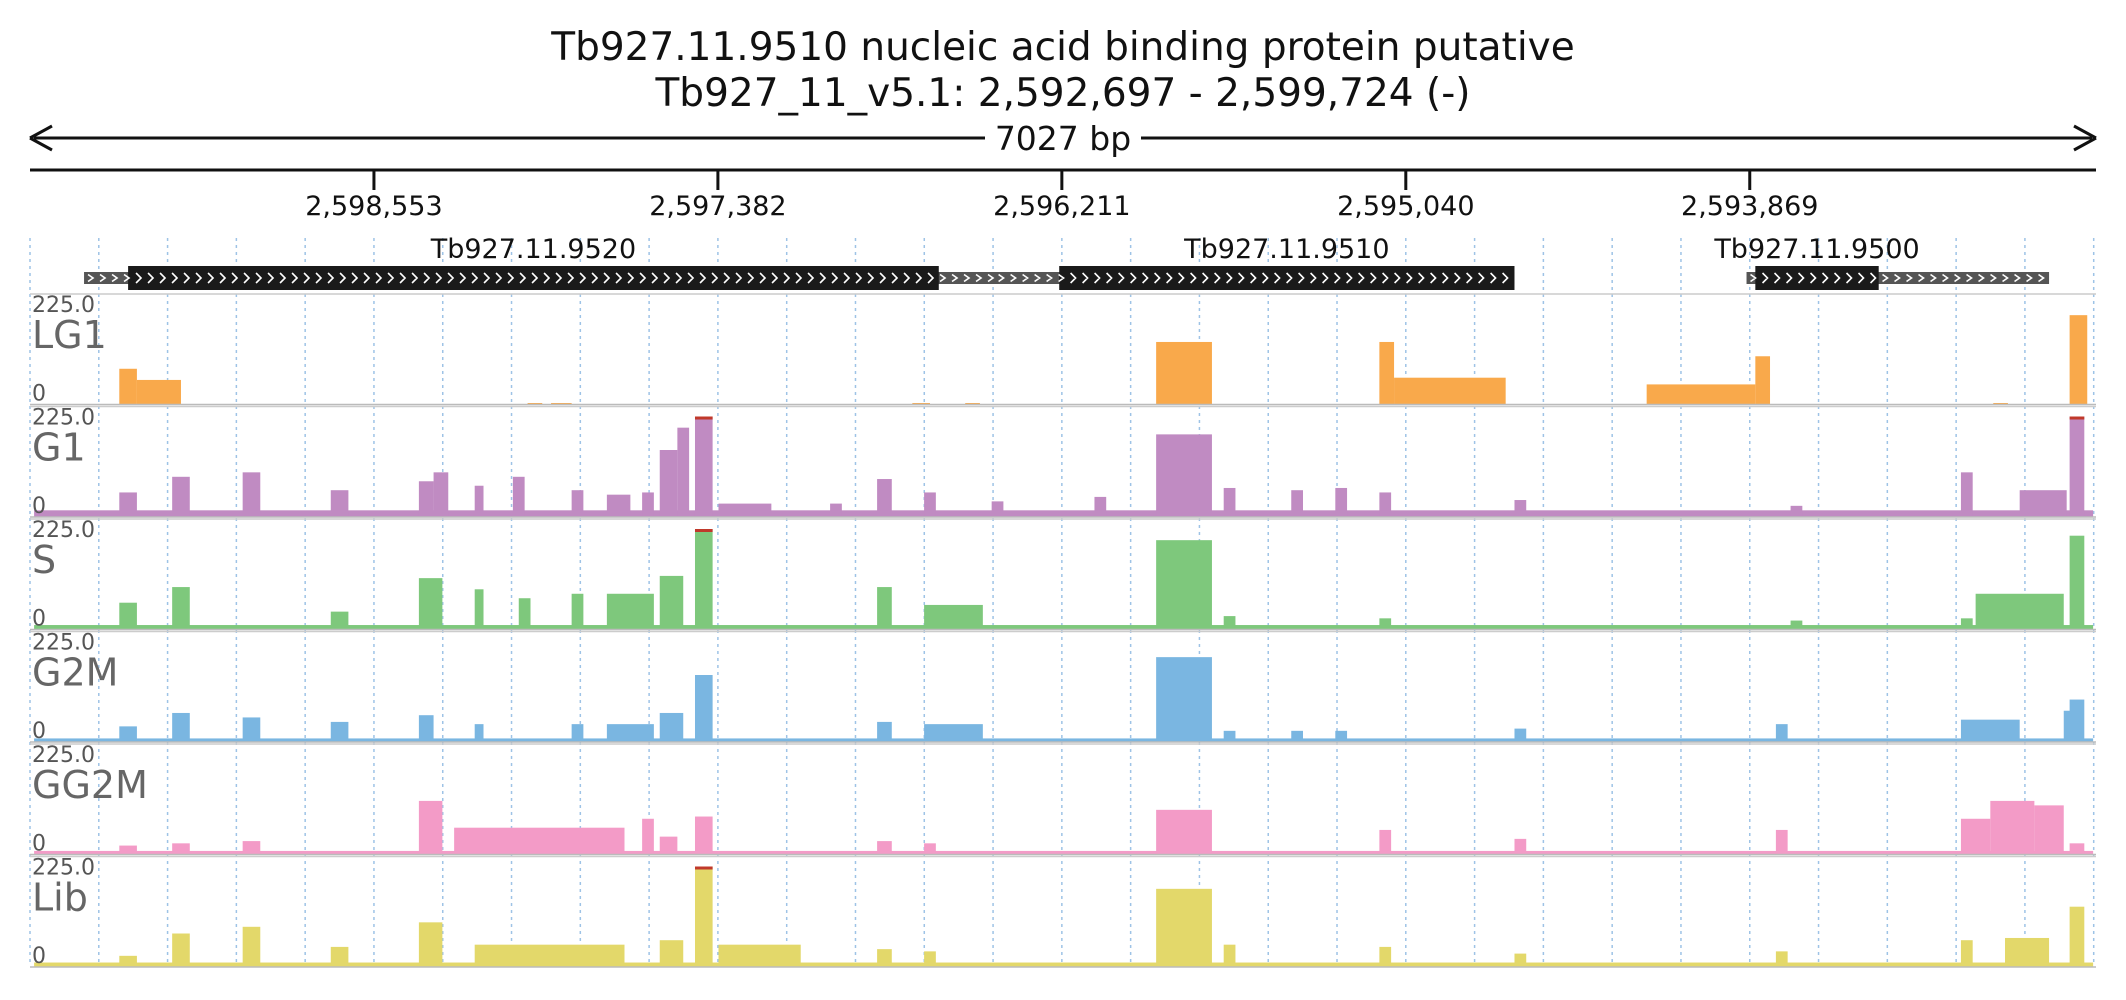 This screenshot has height=1000, width=2126. What do you see at coordinates (75, 673) in the screenshot?
I see `track-label: G2M` at bounding box center [75, 673].